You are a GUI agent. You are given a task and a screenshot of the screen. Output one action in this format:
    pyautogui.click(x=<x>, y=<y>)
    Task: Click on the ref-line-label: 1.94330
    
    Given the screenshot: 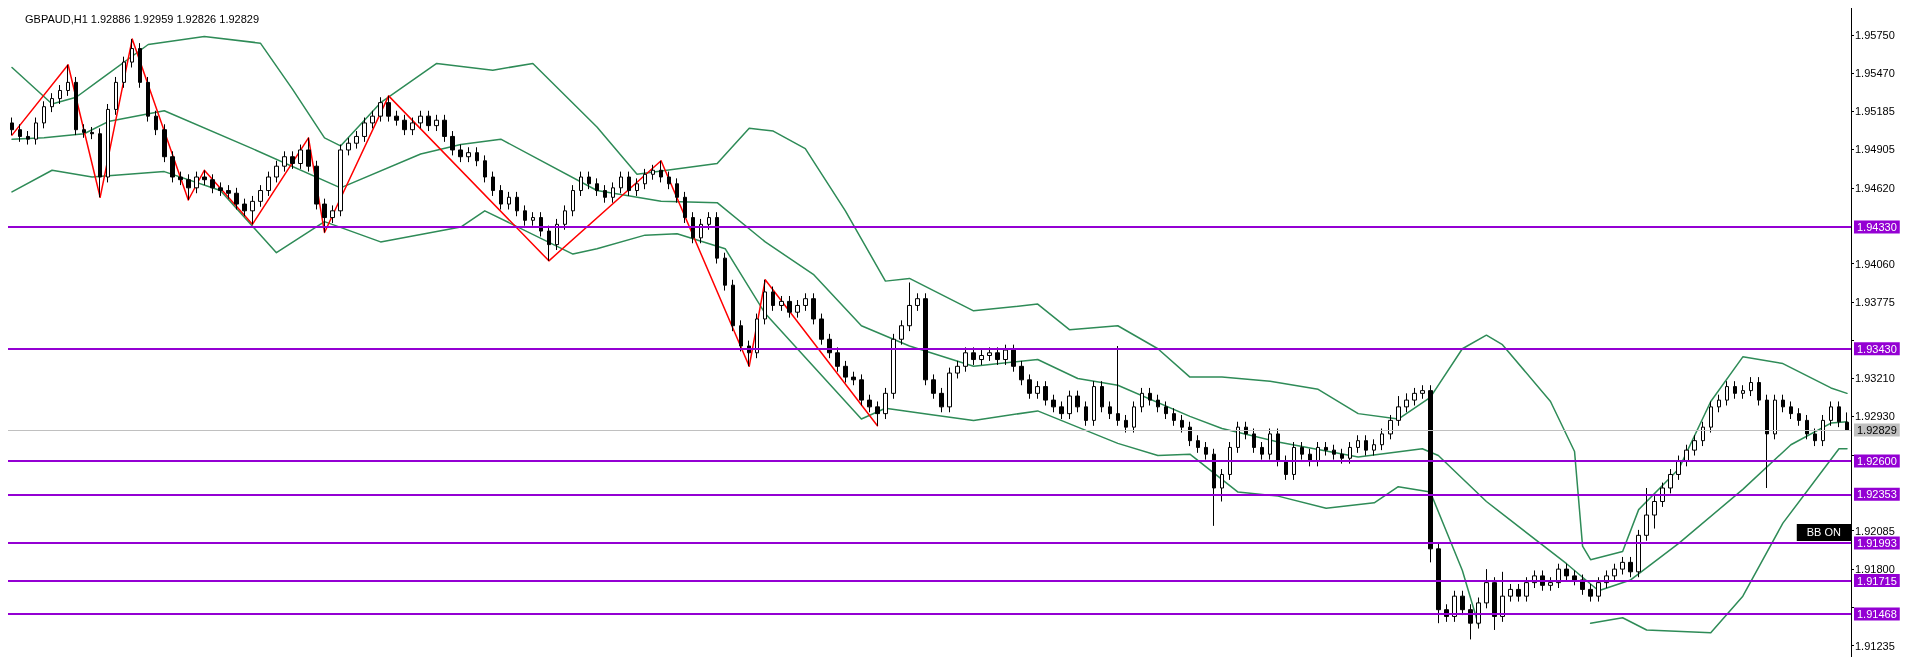 What is the action you would take?
    pyautogui.click(x=1877, y=227)
    